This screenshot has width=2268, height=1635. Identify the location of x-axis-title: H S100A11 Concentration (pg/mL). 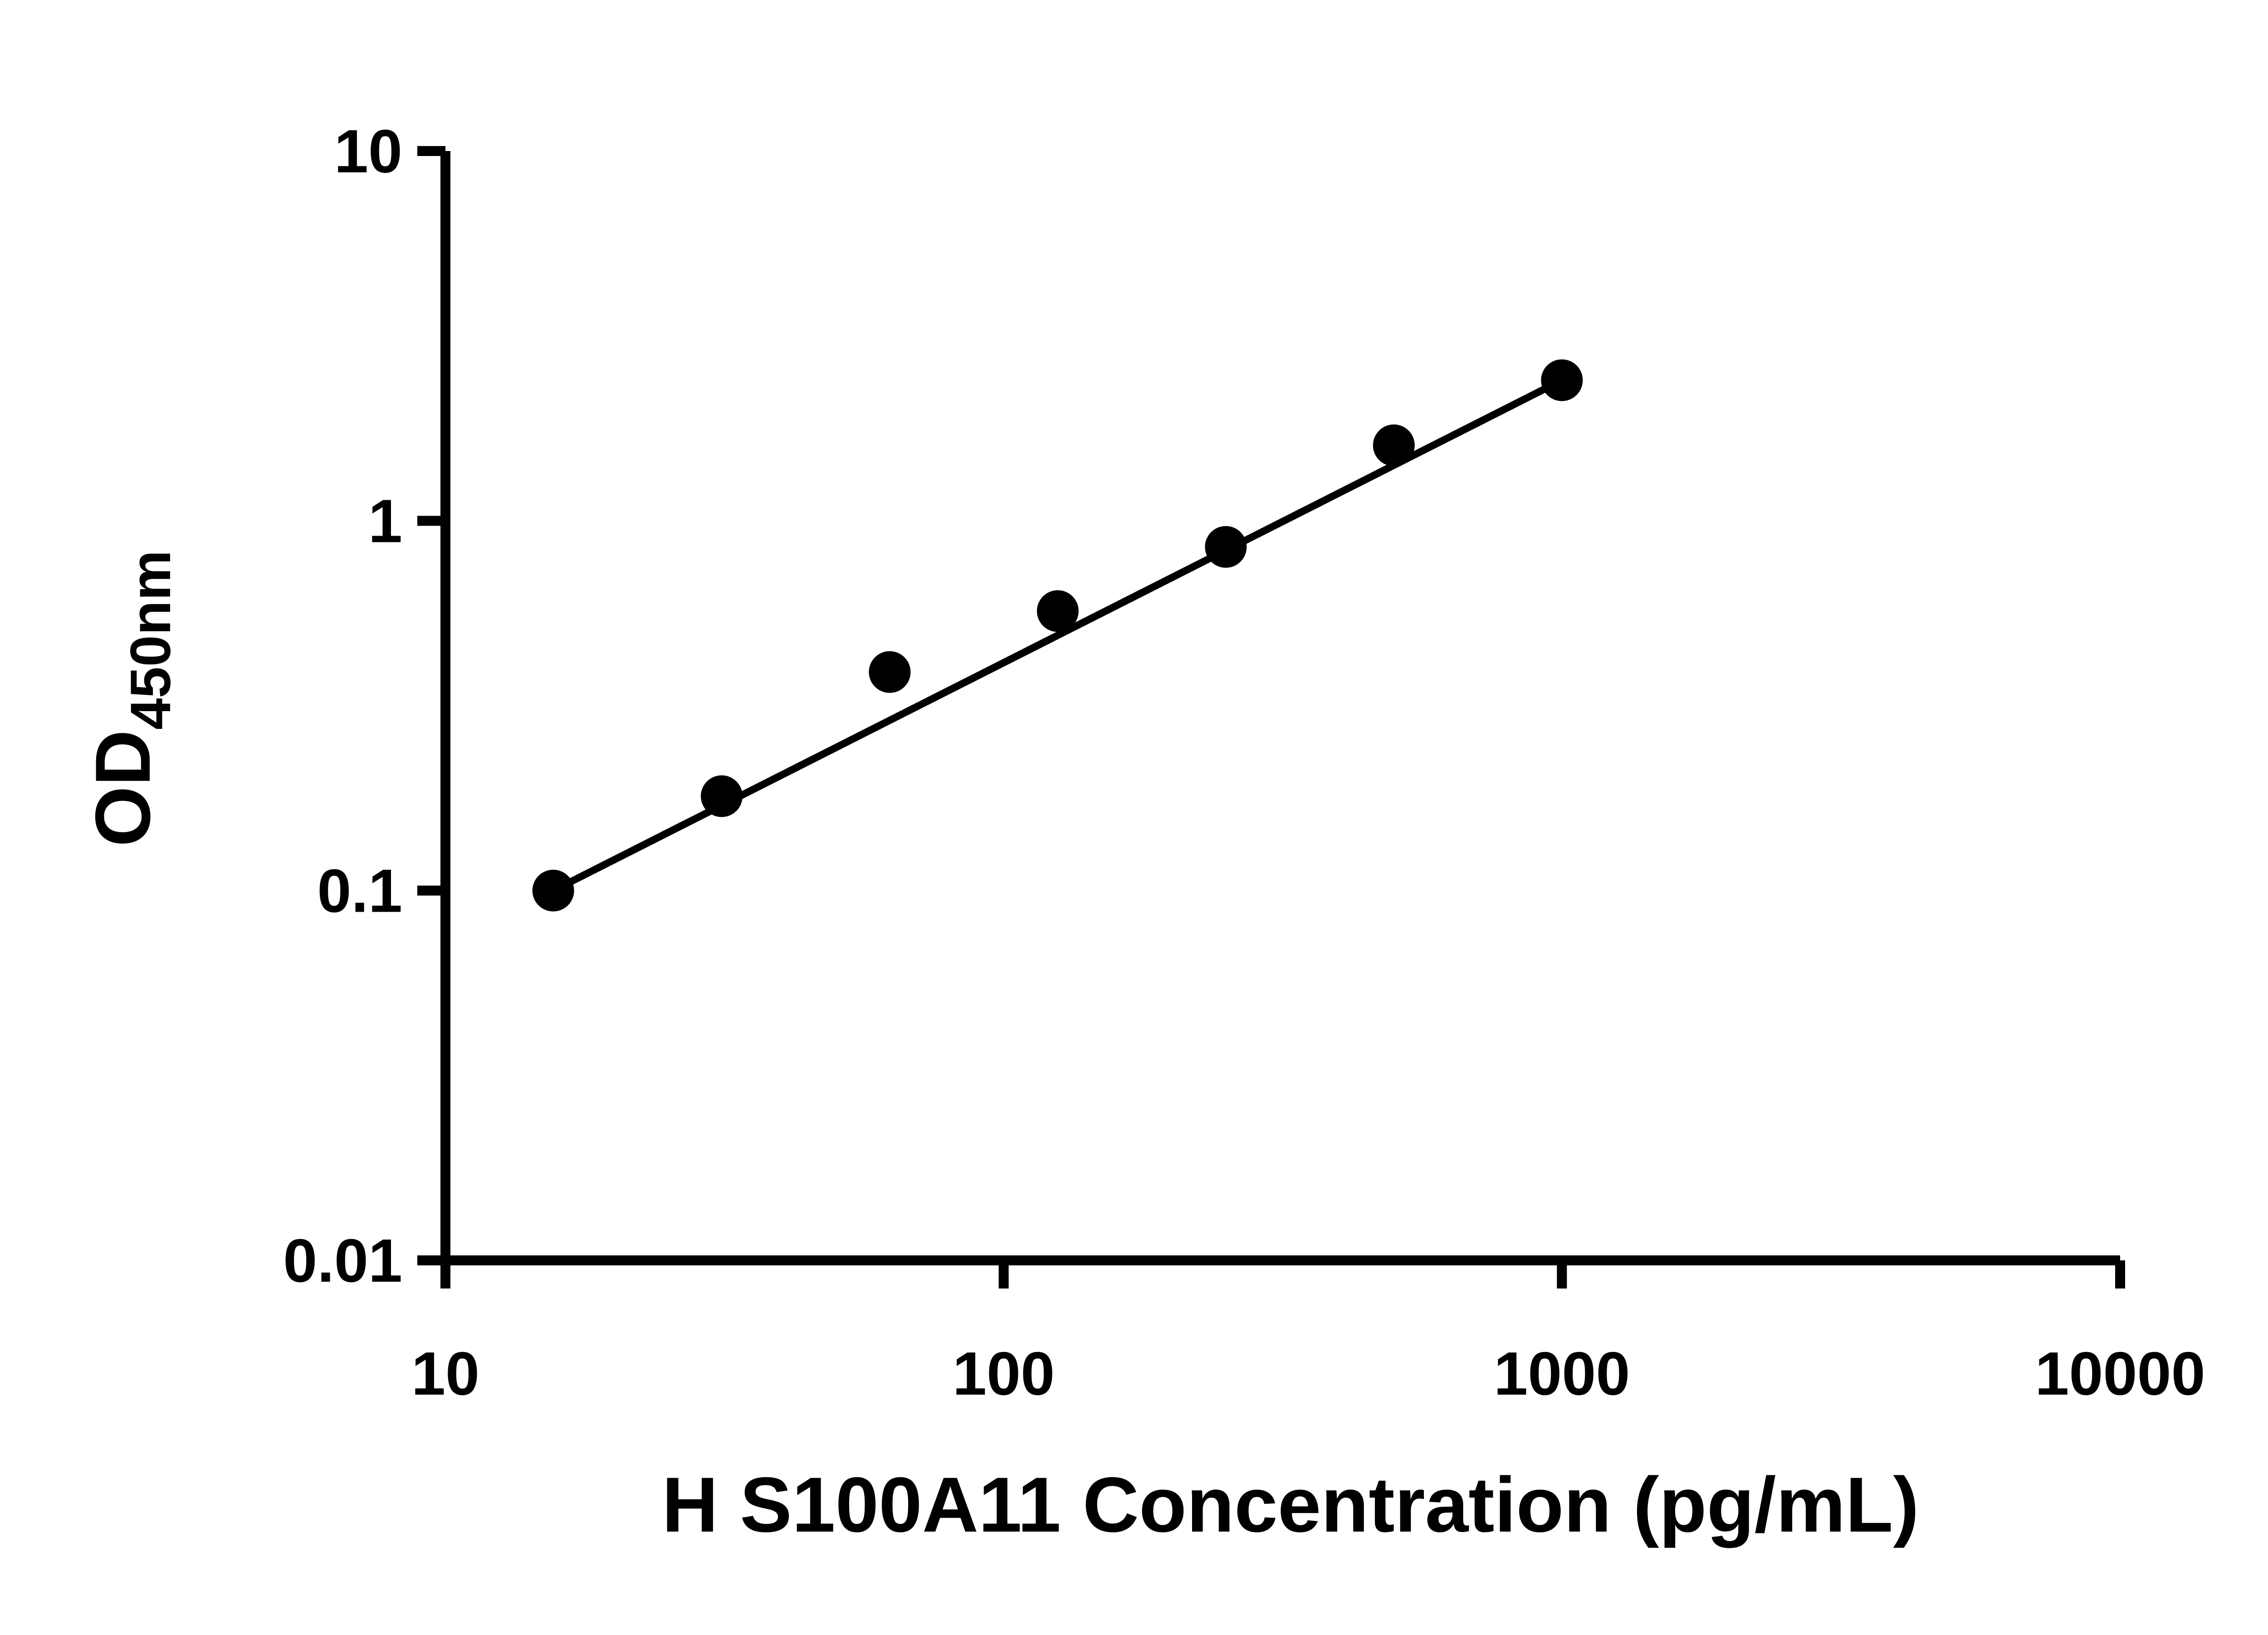
(1290, 1504).